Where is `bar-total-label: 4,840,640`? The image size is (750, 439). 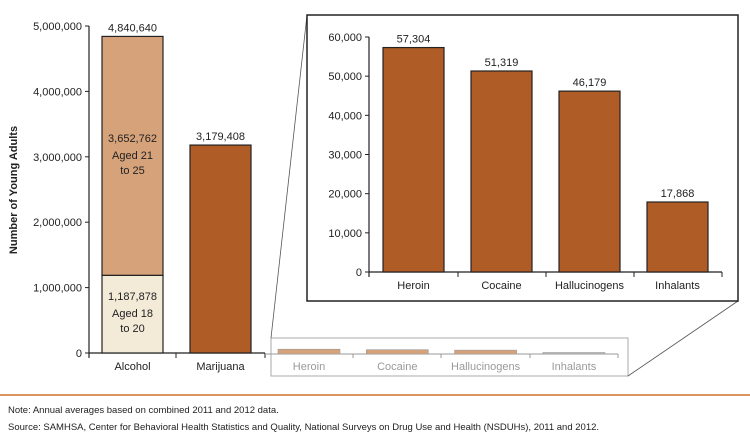
bar-total-label: 4,840,640 is located at coordinates (132, 28).